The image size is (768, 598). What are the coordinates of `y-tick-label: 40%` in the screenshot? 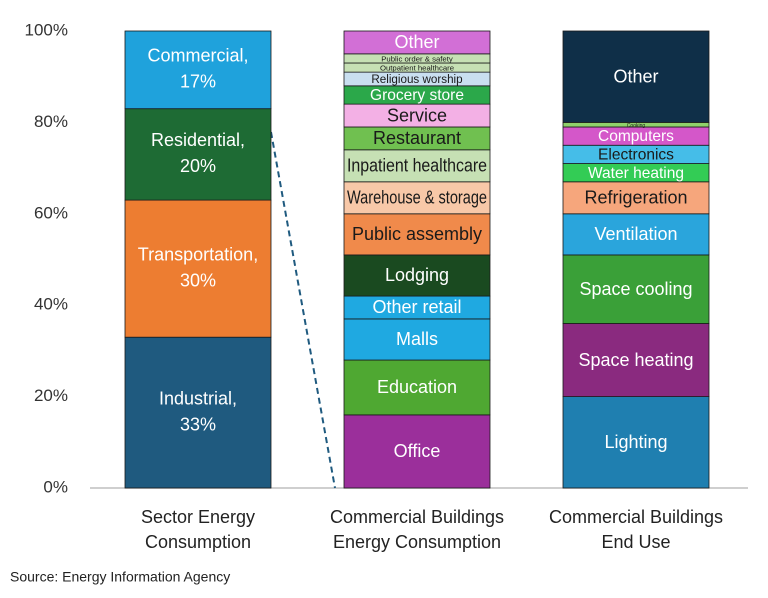 It's located at (51, 304).